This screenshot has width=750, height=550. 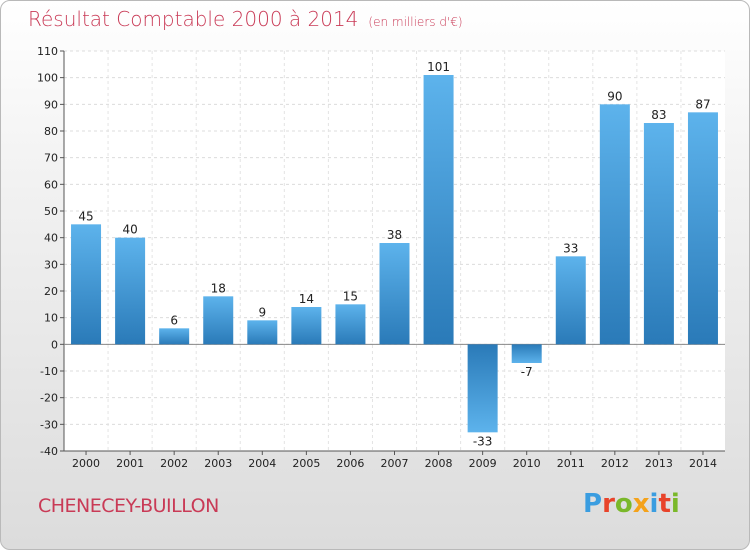 What do you see at coordinates (658, 115) in the screenshot?
I see `data-label: 83` at bounding box center [658, 115].